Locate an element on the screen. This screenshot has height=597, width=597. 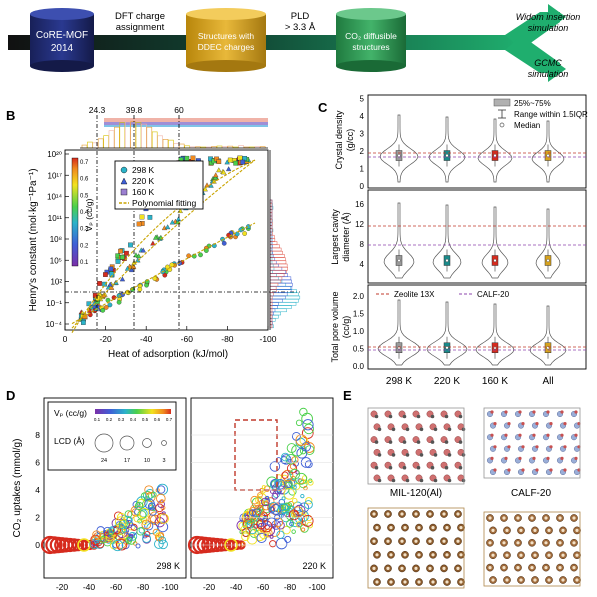
legend-zeolite: Zeolite 13X is located at coordinates (414, 294).